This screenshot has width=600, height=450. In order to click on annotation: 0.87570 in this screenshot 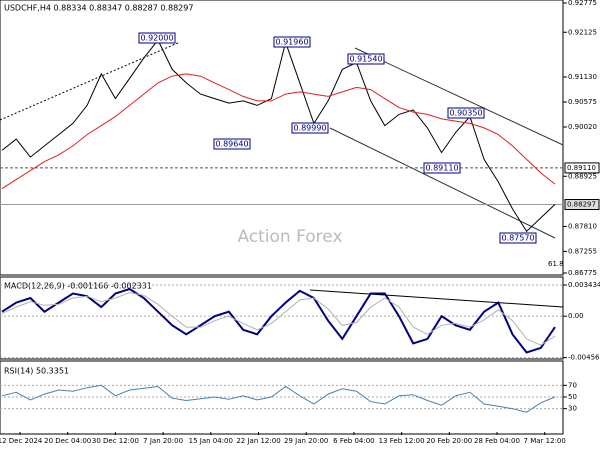, I will do `click(517, 238)`.